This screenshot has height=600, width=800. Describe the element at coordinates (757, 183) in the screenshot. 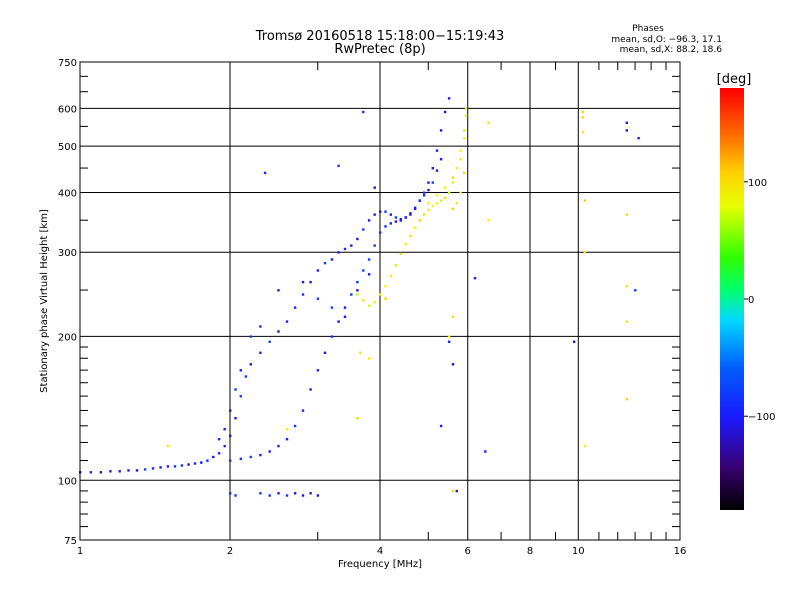

I see `colorbar-tick-label: 100` at that location.